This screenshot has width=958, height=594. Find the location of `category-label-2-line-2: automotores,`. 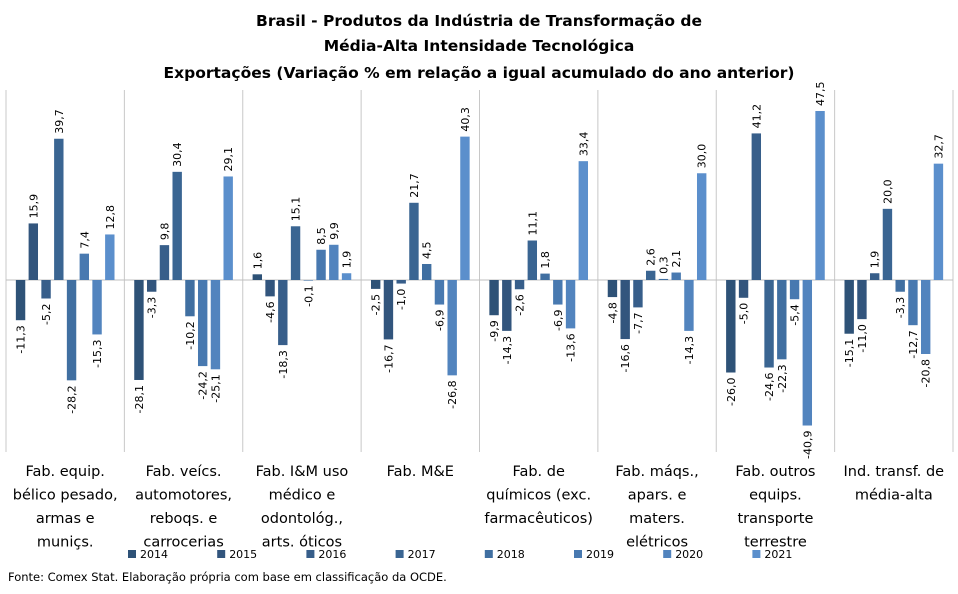

category-label-2-line-2: automotores, is located at coordinates (183, 496).